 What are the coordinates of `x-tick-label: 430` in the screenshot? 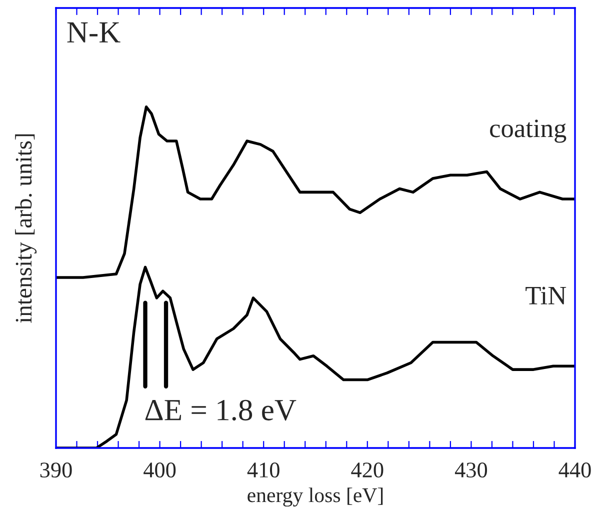 It's located at (471, 470).